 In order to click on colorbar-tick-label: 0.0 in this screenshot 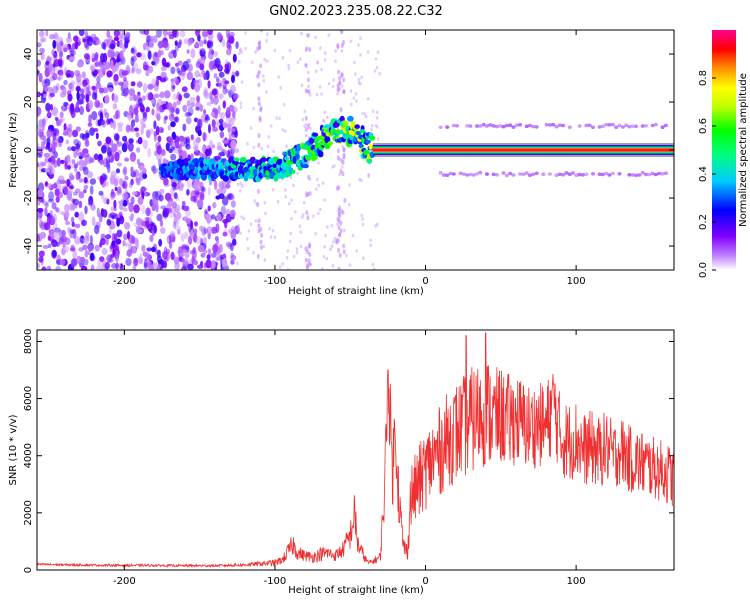, I will do `click(703, 270)`.